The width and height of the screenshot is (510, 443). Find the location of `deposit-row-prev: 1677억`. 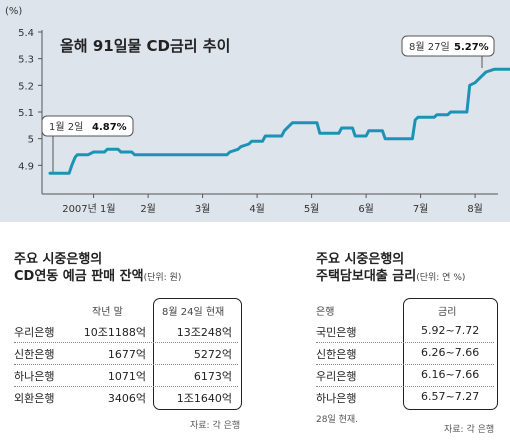

deposit-row-prev: 1677억 is located at coordinates (126, 354).